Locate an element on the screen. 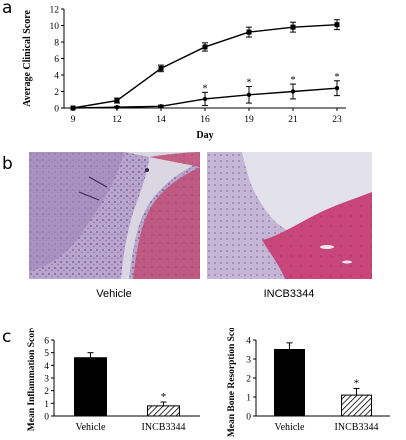 The image size is (406, 440). x-axis-title: Day is located at coordinates (204, 135).